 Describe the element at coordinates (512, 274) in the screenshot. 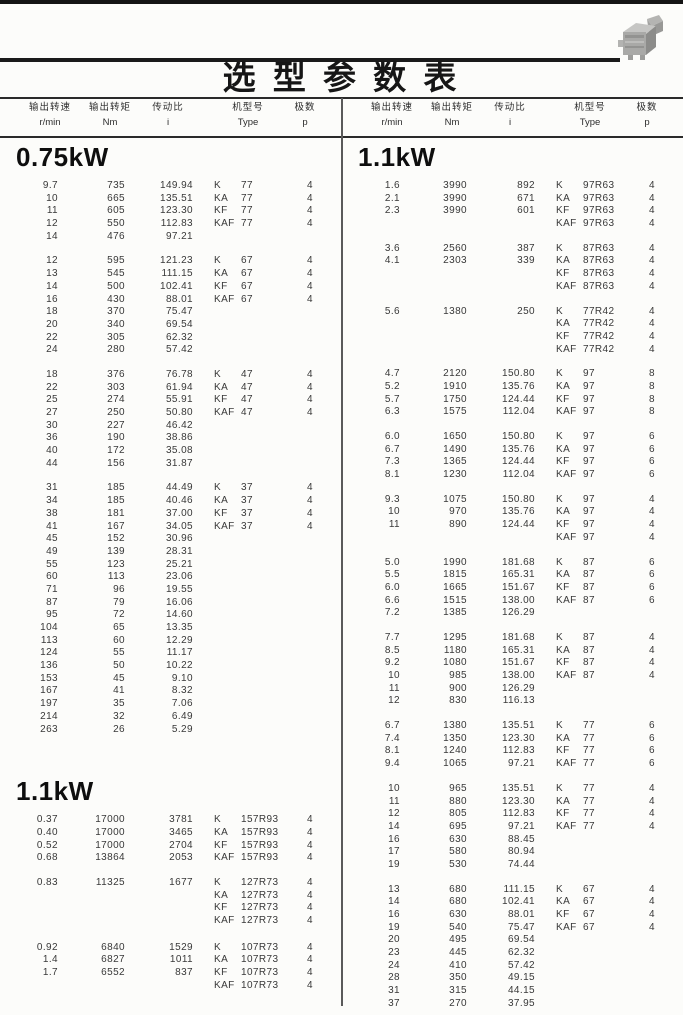

I see `table-row: KF 87R63 4` at that location.